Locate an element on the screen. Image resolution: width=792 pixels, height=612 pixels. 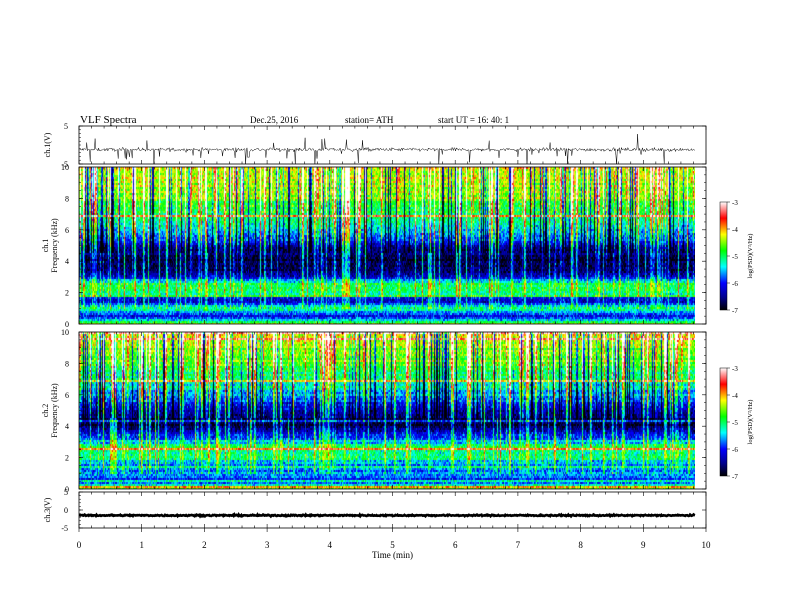
ch3-waveform-trace is located at coordinates (387, 515).